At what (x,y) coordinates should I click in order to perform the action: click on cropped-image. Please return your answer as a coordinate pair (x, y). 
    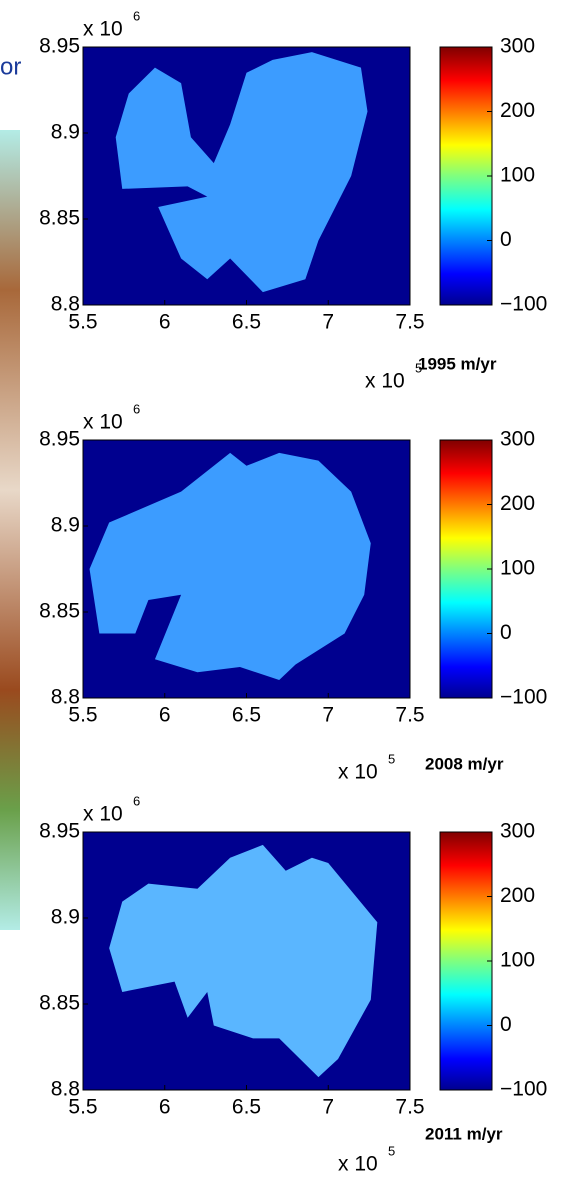
    Looking at the image, I should click on (10, 530).